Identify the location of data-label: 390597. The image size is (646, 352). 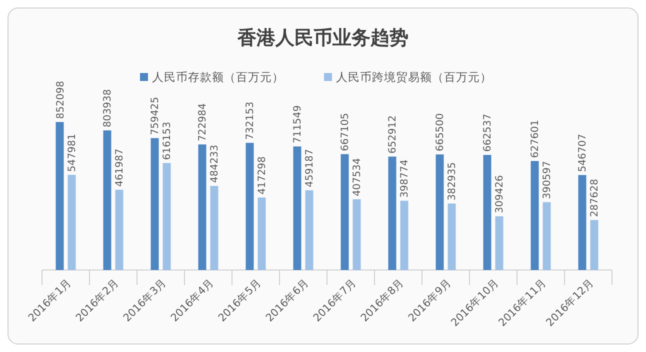
(548, 180).